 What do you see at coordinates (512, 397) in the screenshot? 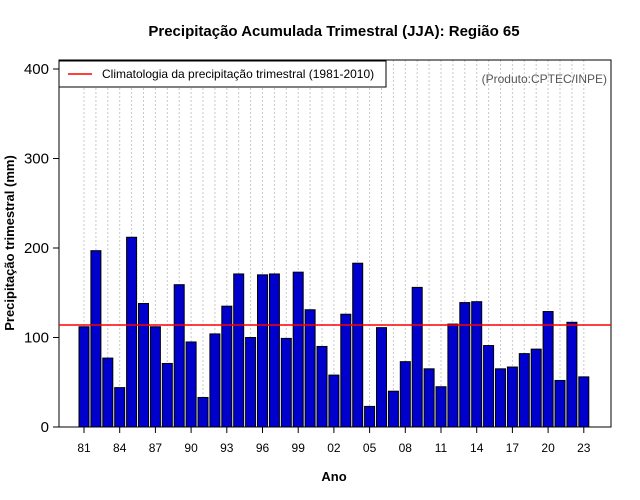
I see `bar-2017` at bounding box center [512, 397].